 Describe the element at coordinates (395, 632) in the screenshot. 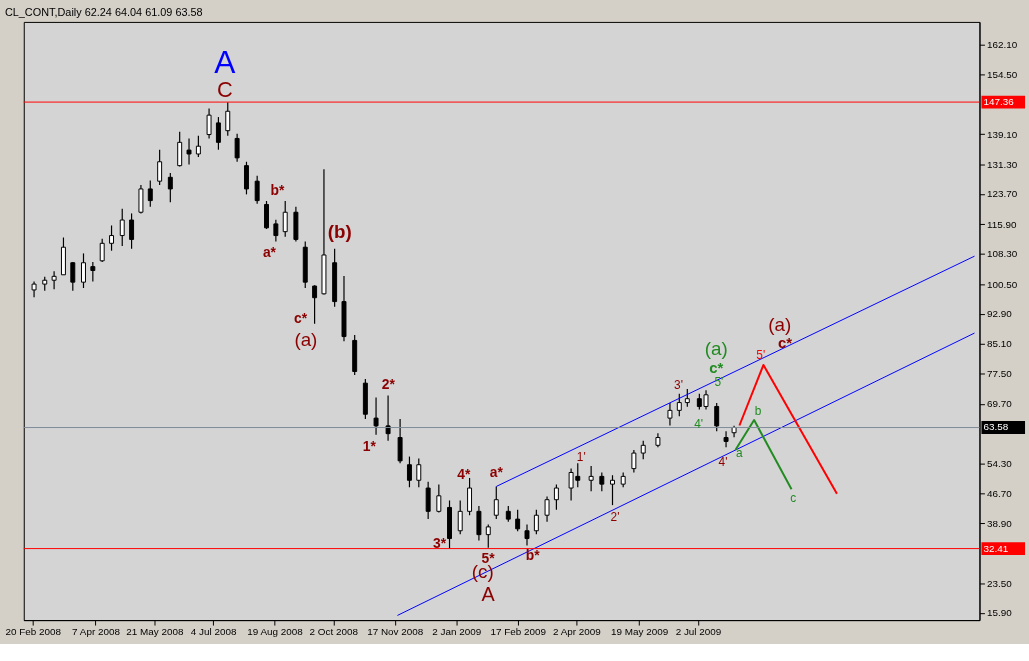

I see `x-tick-label: 17 Nov 2008` at that location.